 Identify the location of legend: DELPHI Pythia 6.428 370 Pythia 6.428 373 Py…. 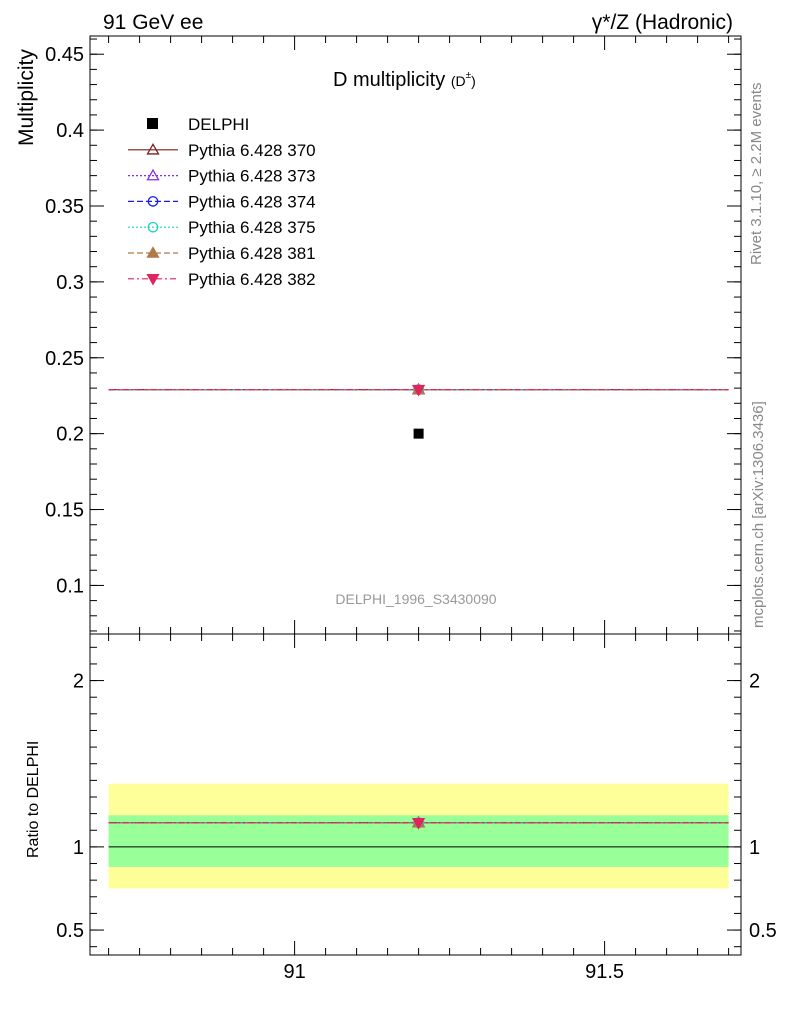
(222, 202).